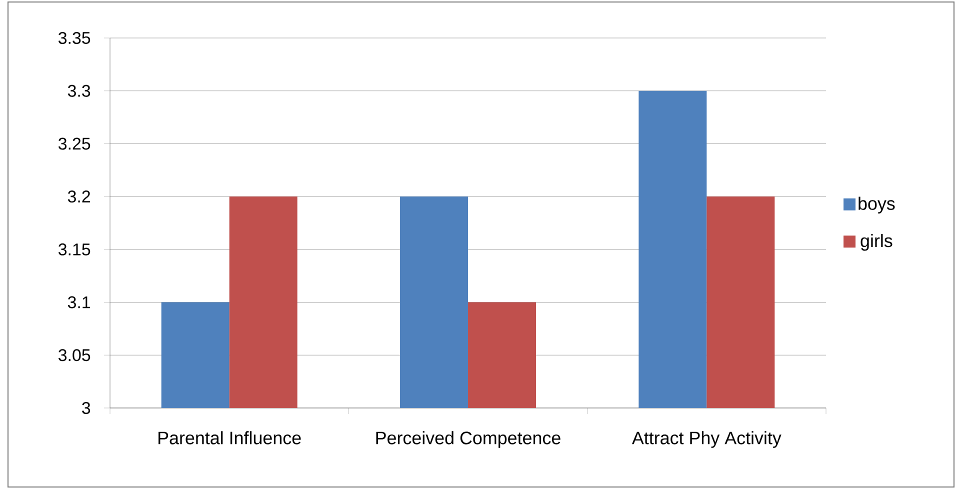 The image size is (956, 489). I want to click on y-tick-label: 3.3, so click(79, 90).